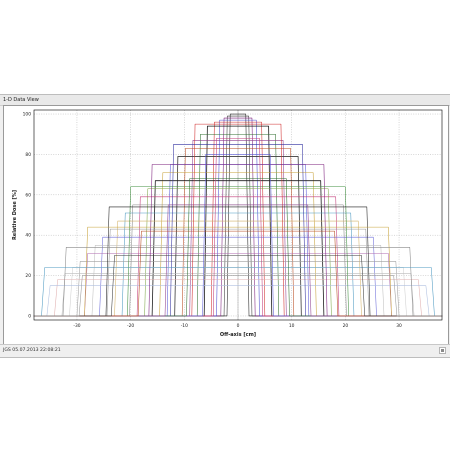 This screenshot has width=450, height=450. What do you see at coordinates (27, 115) in the screenshot?
I see `y-tick-label: 100` at bounding box center [27, 115].